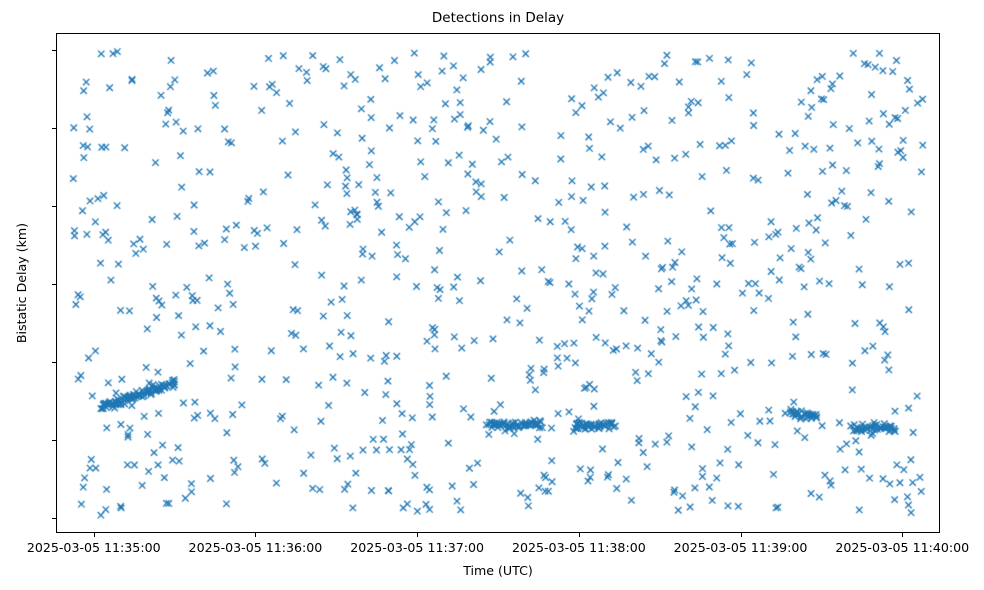  I want to click on x-axis-tick-label: 2025-03-05 11:39:00, so click(740, 547).